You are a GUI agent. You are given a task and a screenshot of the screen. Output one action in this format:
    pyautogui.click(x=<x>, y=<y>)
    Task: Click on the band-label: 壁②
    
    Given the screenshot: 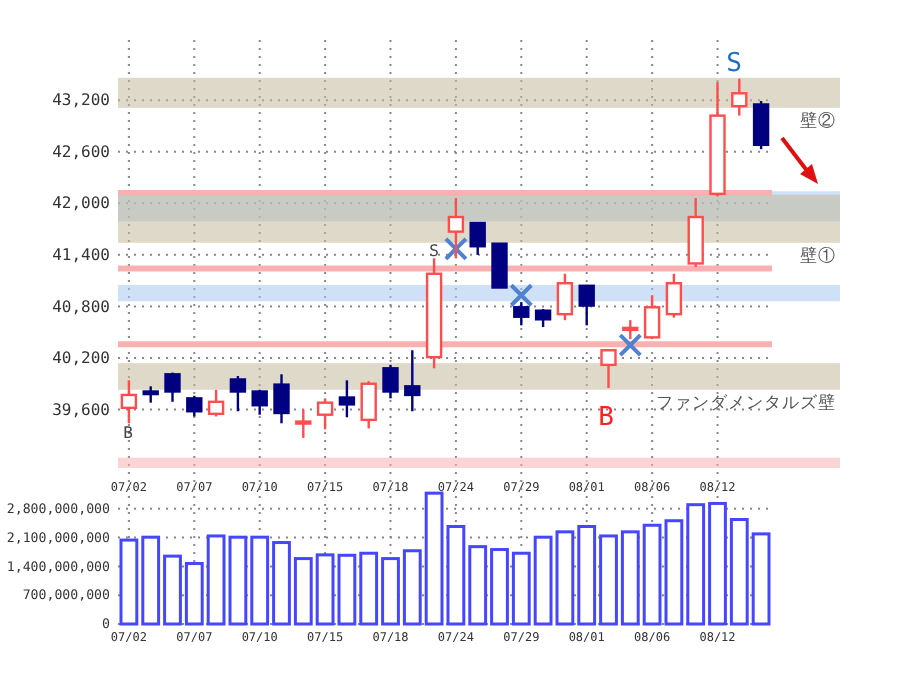 What is the action you would take?
    pyautogui.click(x=818, y=120)
    